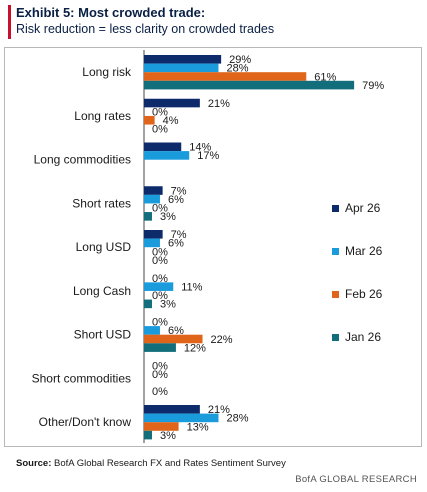 The image size is (427, 492). Describe the element at coordinates (160, 130) in the screenshot. I see `value-label-long-rates-jan-26: 0%` at that location.